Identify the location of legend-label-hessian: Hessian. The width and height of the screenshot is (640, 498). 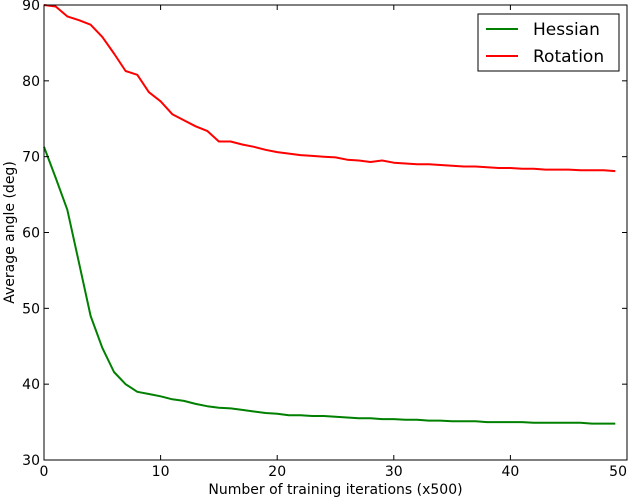
(566, 30).